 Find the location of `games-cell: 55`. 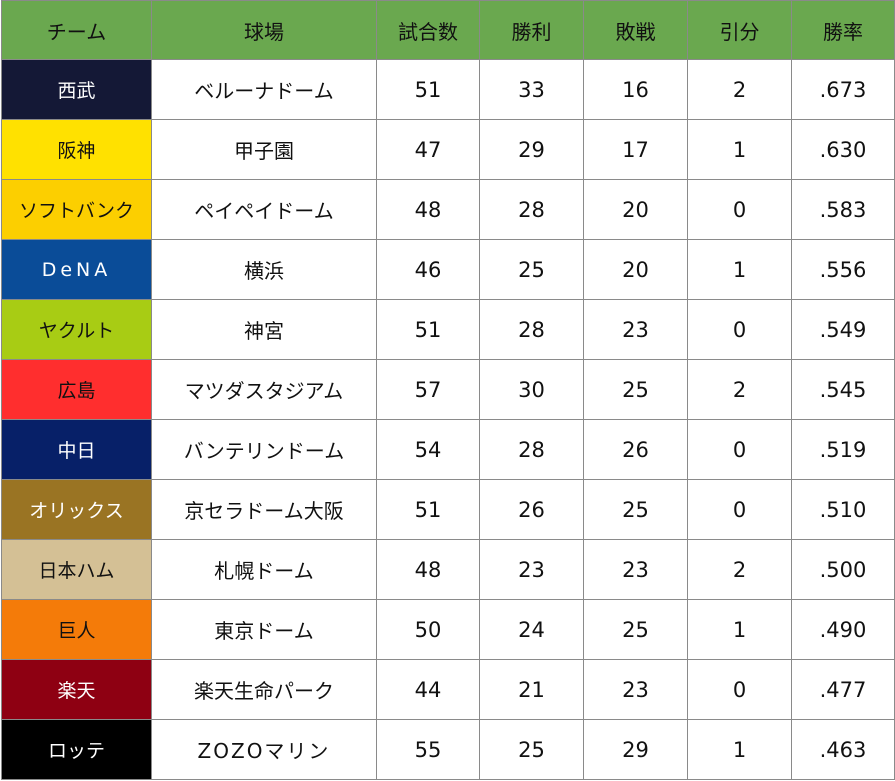

games-cell: 55 is located at coordinates (428, 749).